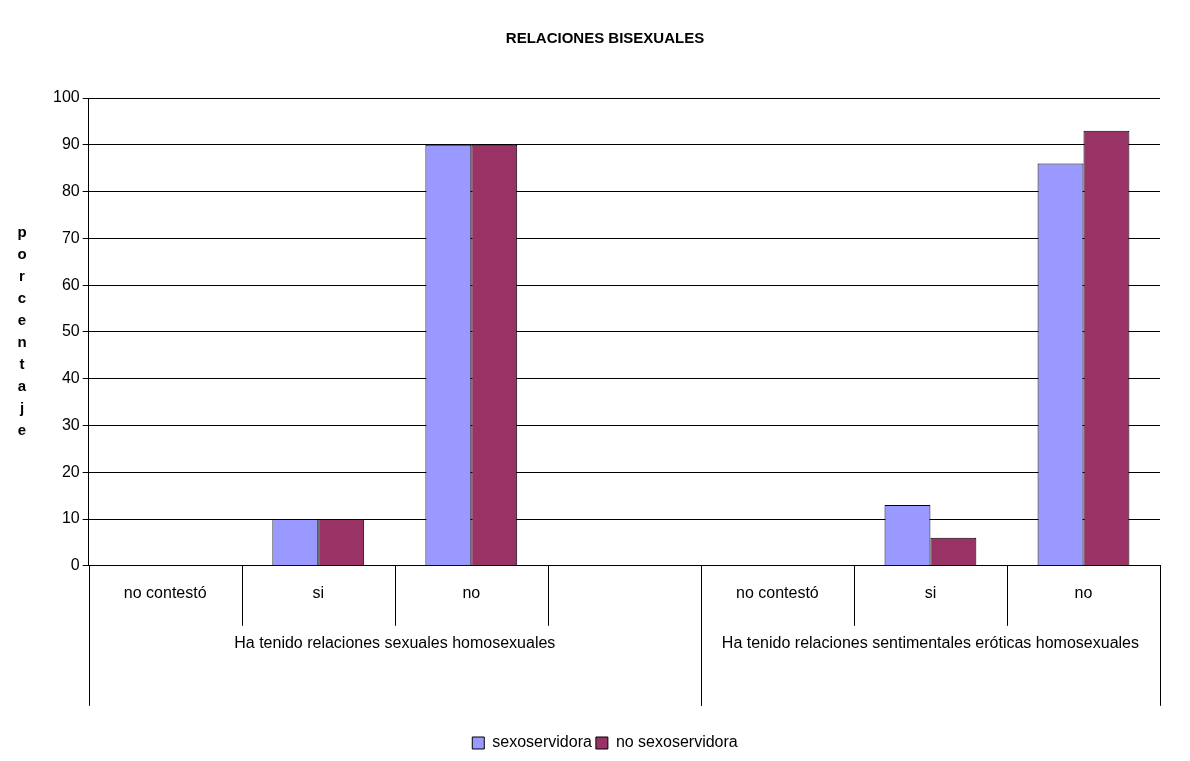  What do you see at coordinates (70, 378) in the screenshot?
I see `y-tick-label: 40` at bounding box center [70, 378].